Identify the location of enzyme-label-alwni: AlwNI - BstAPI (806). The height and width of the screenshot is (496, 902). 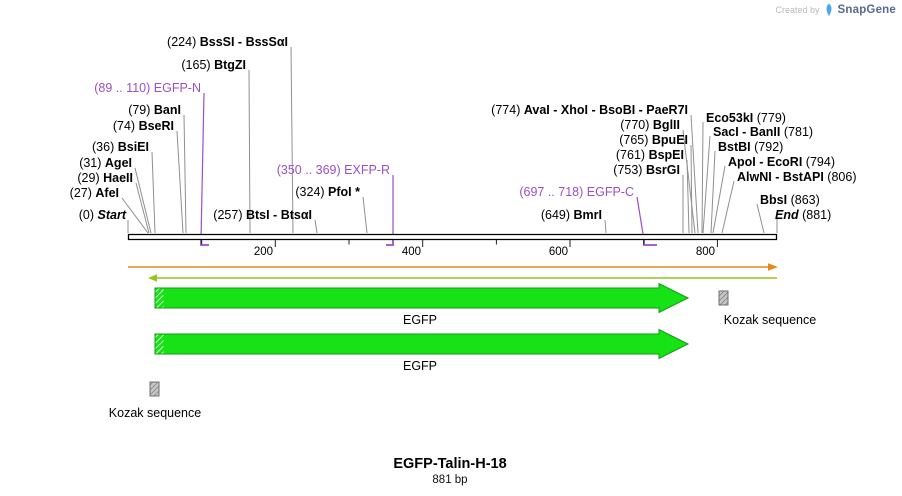
(796, 177).